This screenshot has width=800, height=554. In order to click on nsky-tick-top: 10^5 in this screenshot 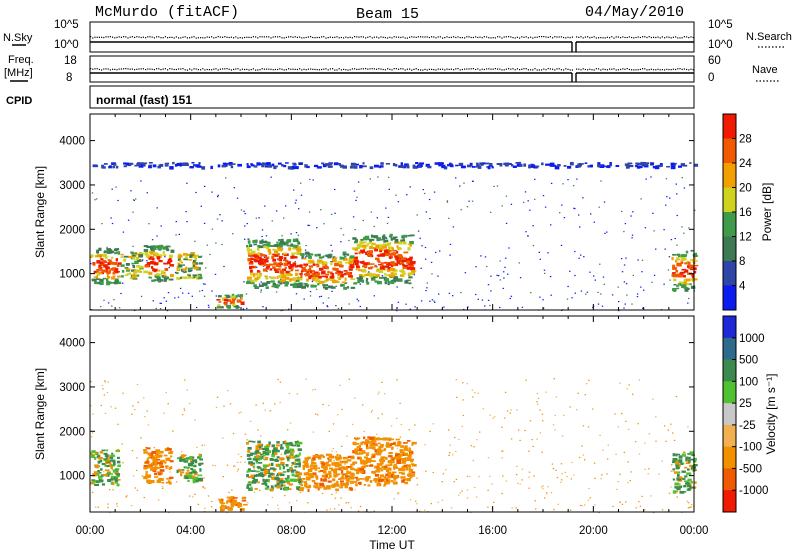, I will do `click(66, 25)`.